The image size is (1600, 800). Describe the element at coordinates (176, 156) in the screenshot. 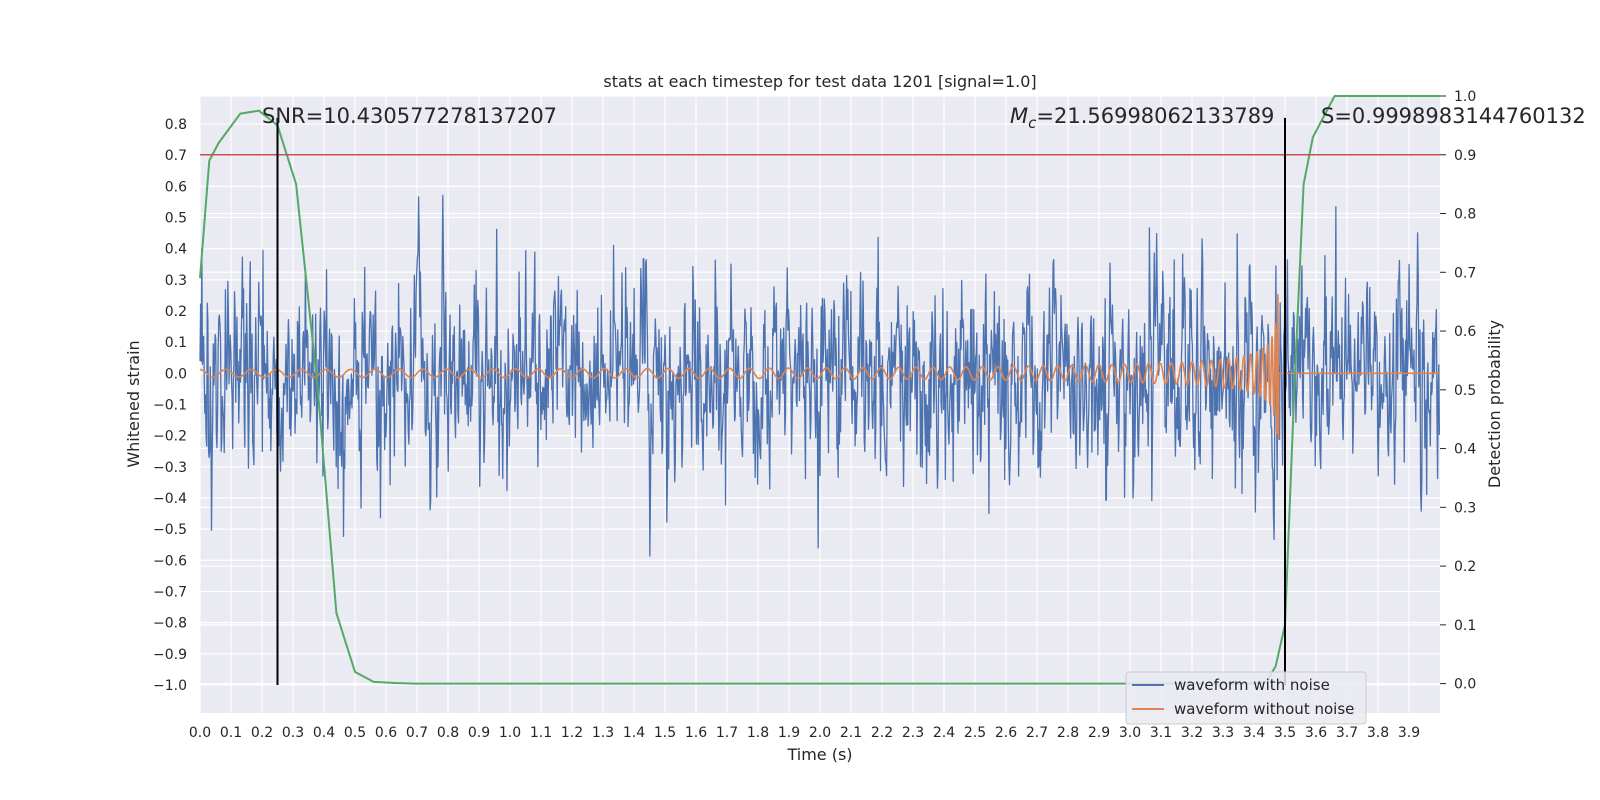

I see `y-tick-label: 0.7` at that location.